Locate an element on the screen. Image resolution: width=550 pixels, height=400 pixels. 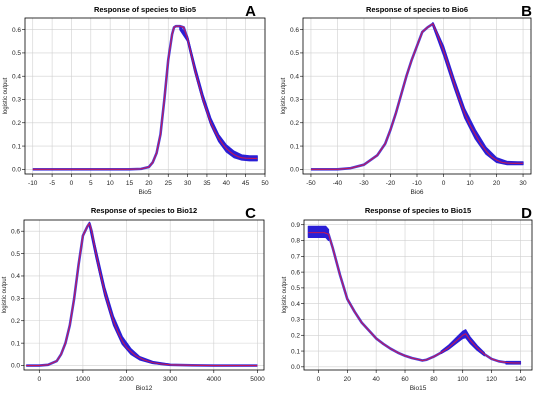
x-tick-label: 4000 is located at coordinates (214, 379).